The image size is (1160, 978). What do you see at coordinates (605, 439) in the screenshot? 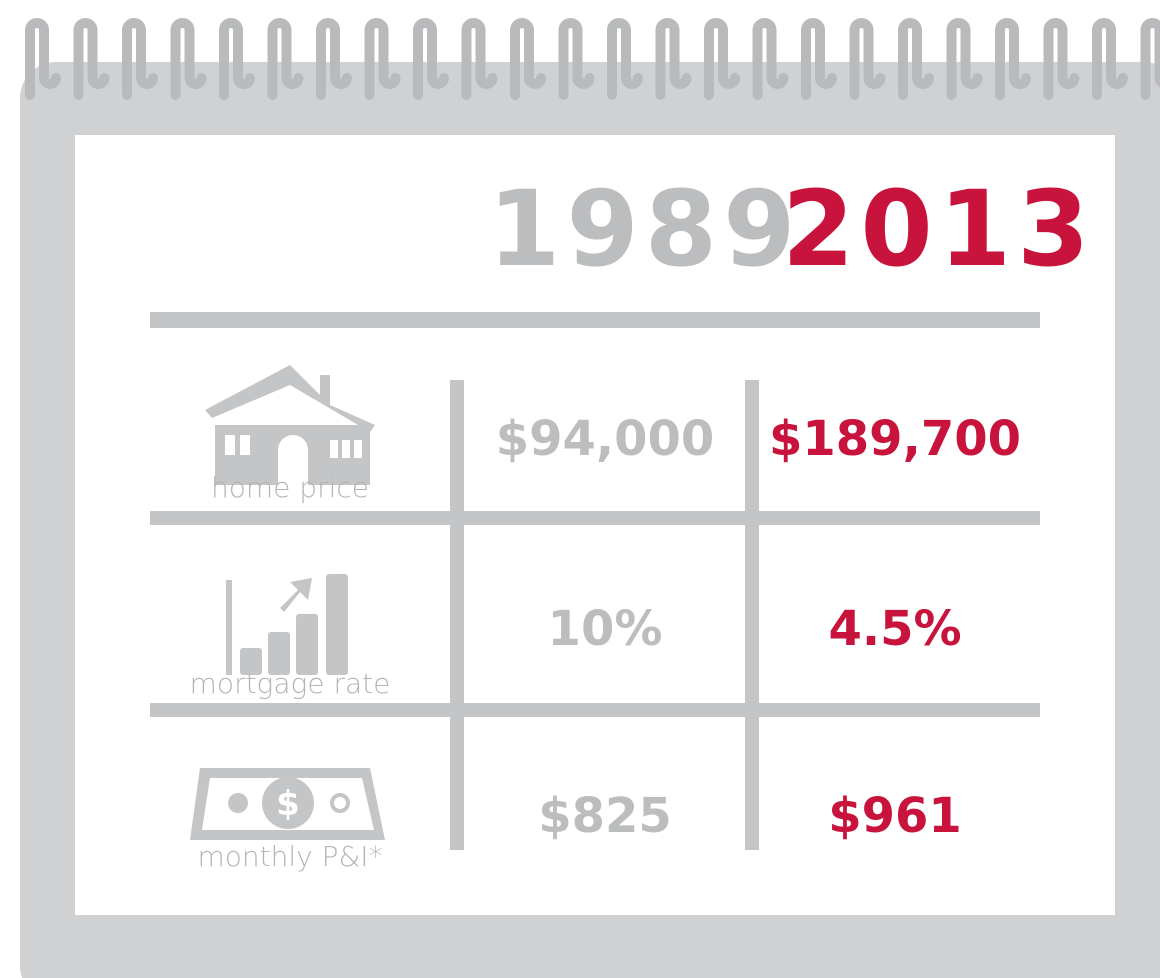
I see `value-old: $94,000` at bounding box center [605, 439].